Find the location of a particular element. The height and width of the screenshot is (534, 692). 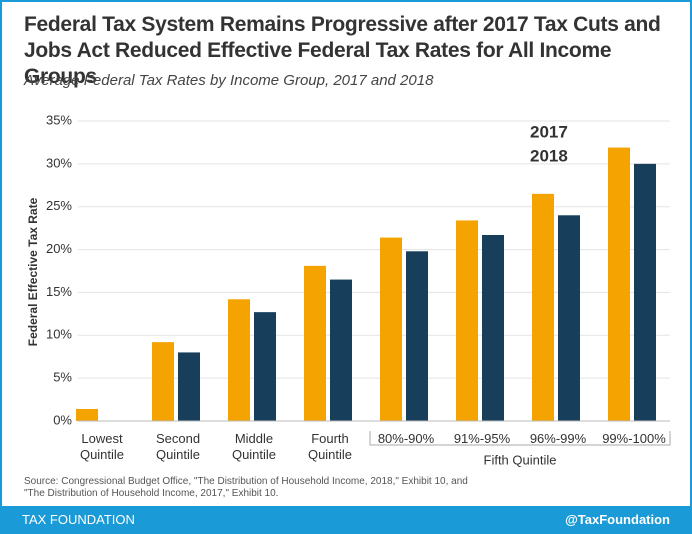

x-tick-label: Fourth Quintile is located at coordinates (330, 446).